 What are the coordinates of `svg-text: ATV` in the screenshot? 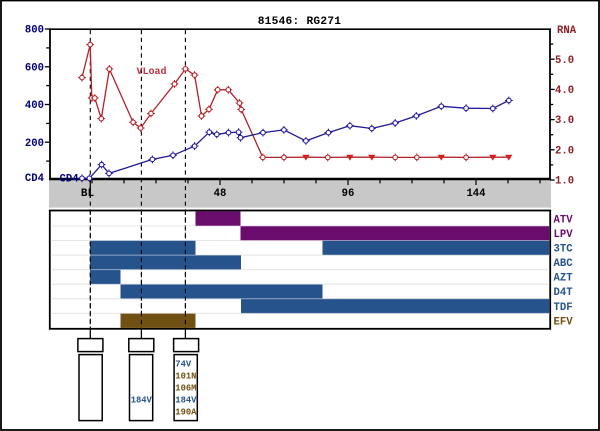 It's located at (564, 220).